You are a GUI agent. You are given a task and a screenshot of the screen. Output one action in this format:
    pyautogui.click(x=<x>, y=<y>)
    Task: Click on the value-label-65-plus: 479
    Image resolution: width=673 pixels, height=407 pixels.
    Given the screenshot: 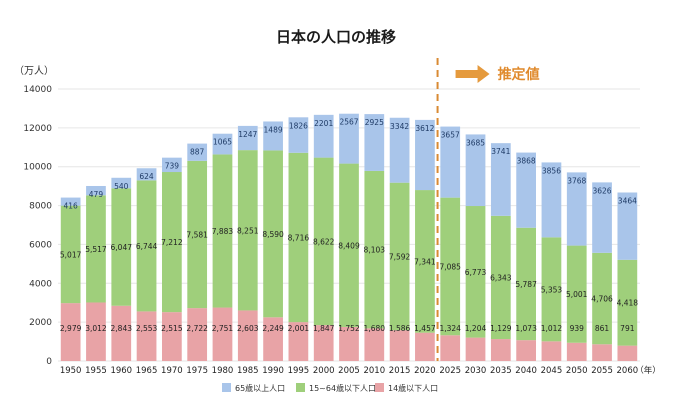 What is the action you would take?
    pyautogui.click(x=96, y=194)
    